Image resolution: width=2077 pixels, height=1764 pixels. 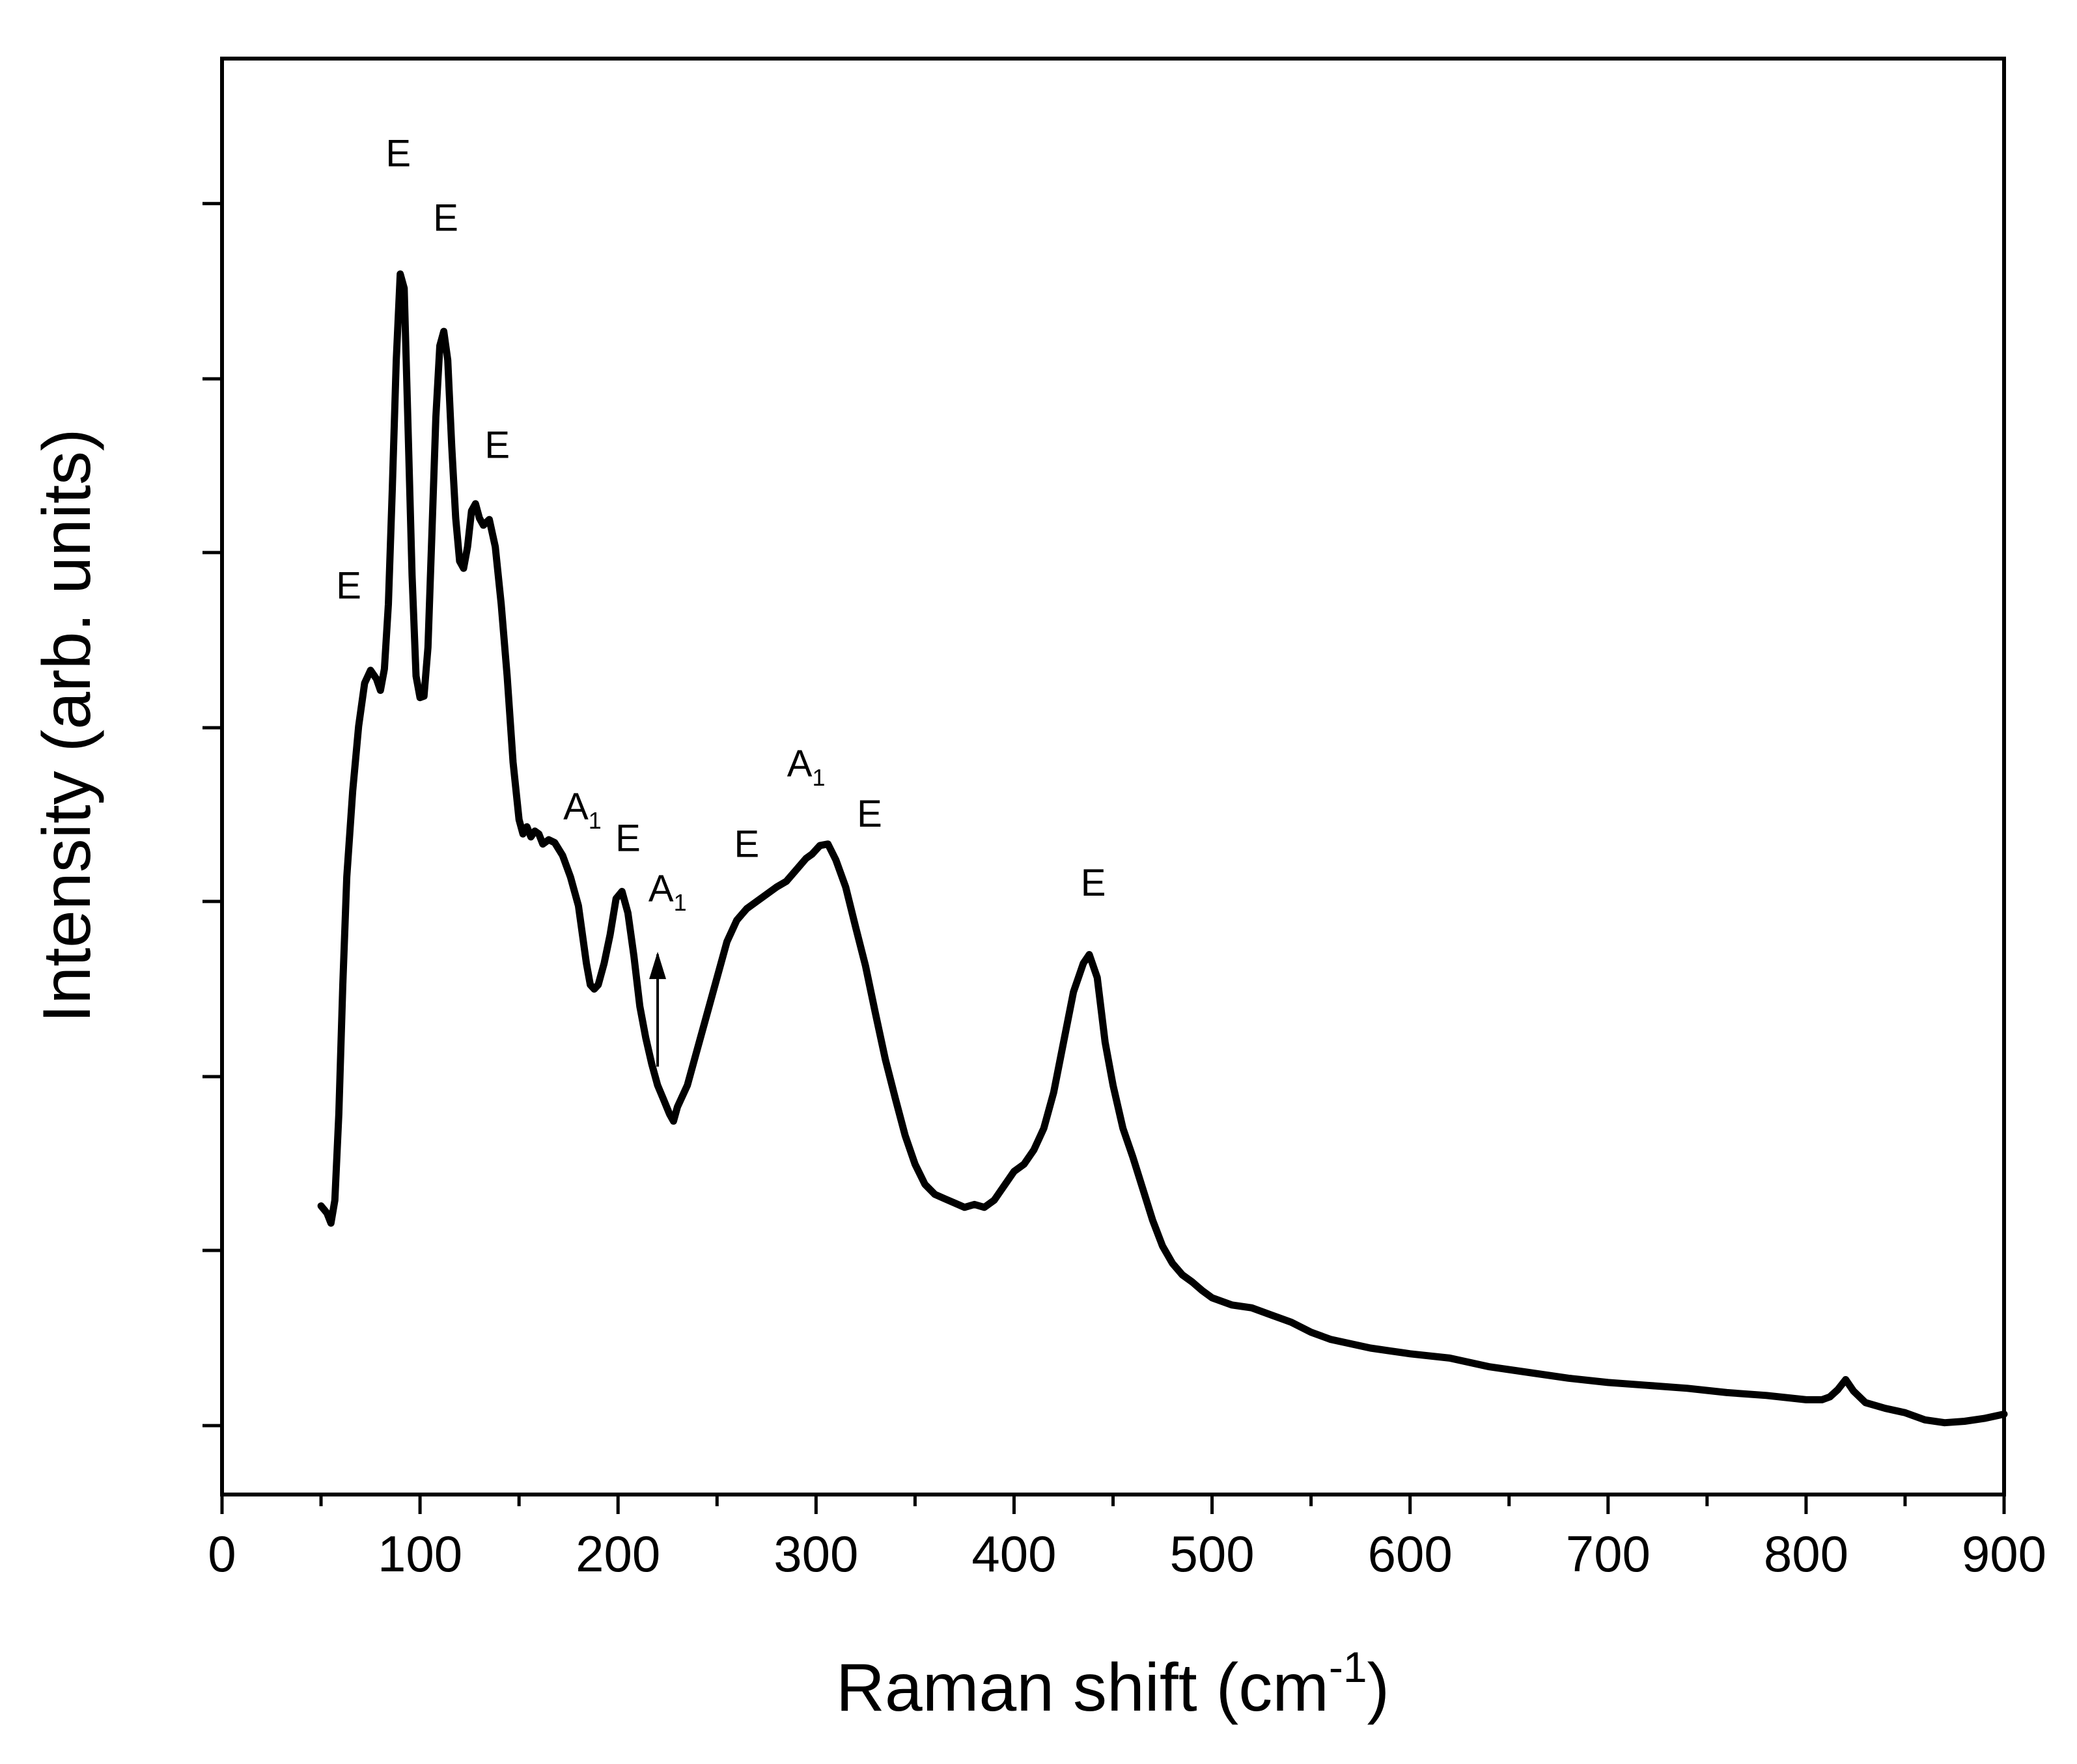 I want to click on x-tick-label: 500, so click(x=1211, y=1553).